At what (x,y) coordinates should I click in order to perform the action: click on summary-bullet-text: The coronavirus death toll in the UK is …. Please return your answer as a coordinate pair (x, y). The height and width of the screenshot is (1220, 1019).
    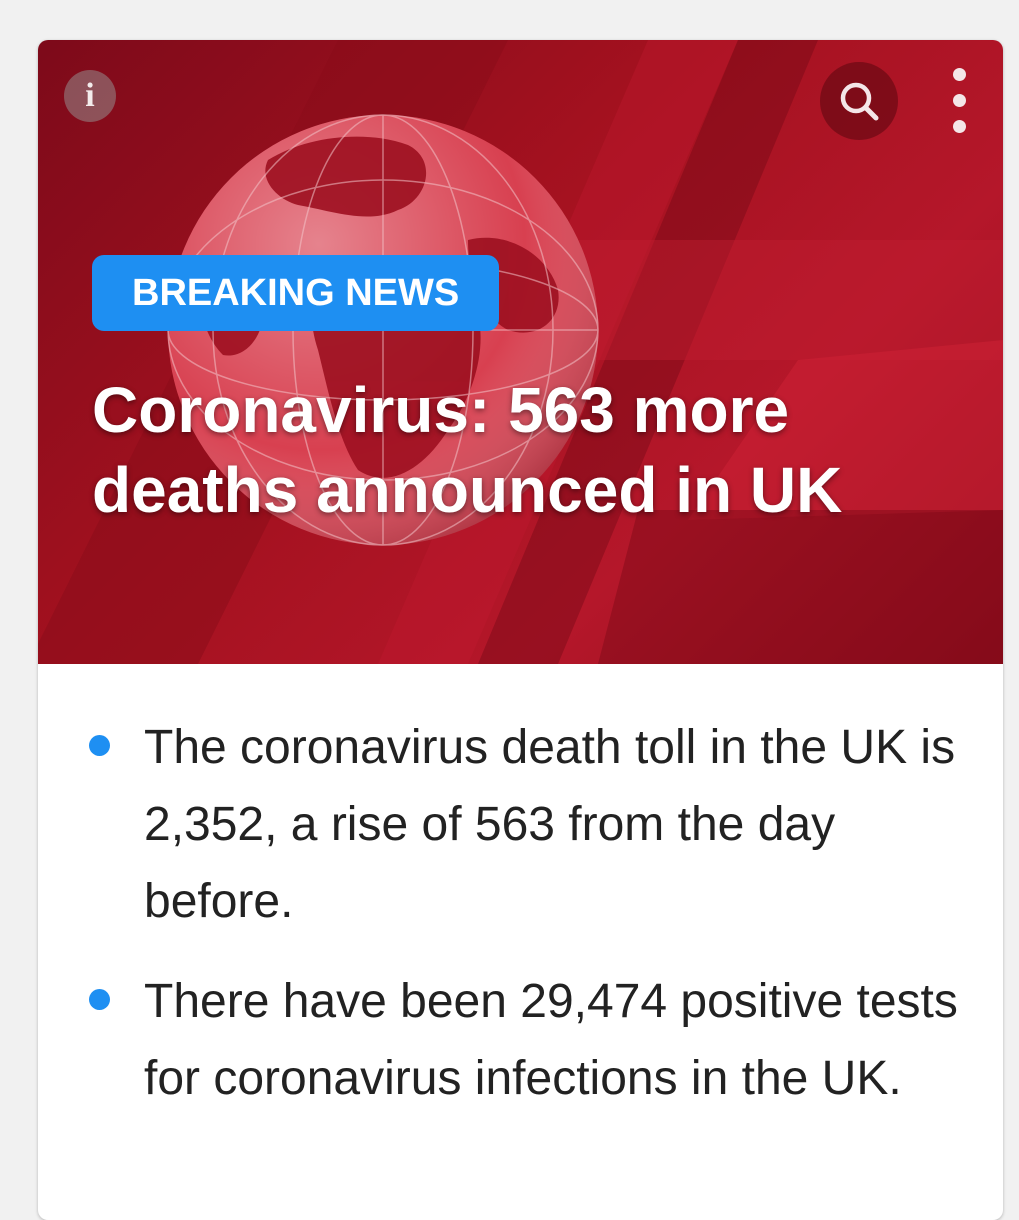
    Looking at the image, I should click on (550, 824).